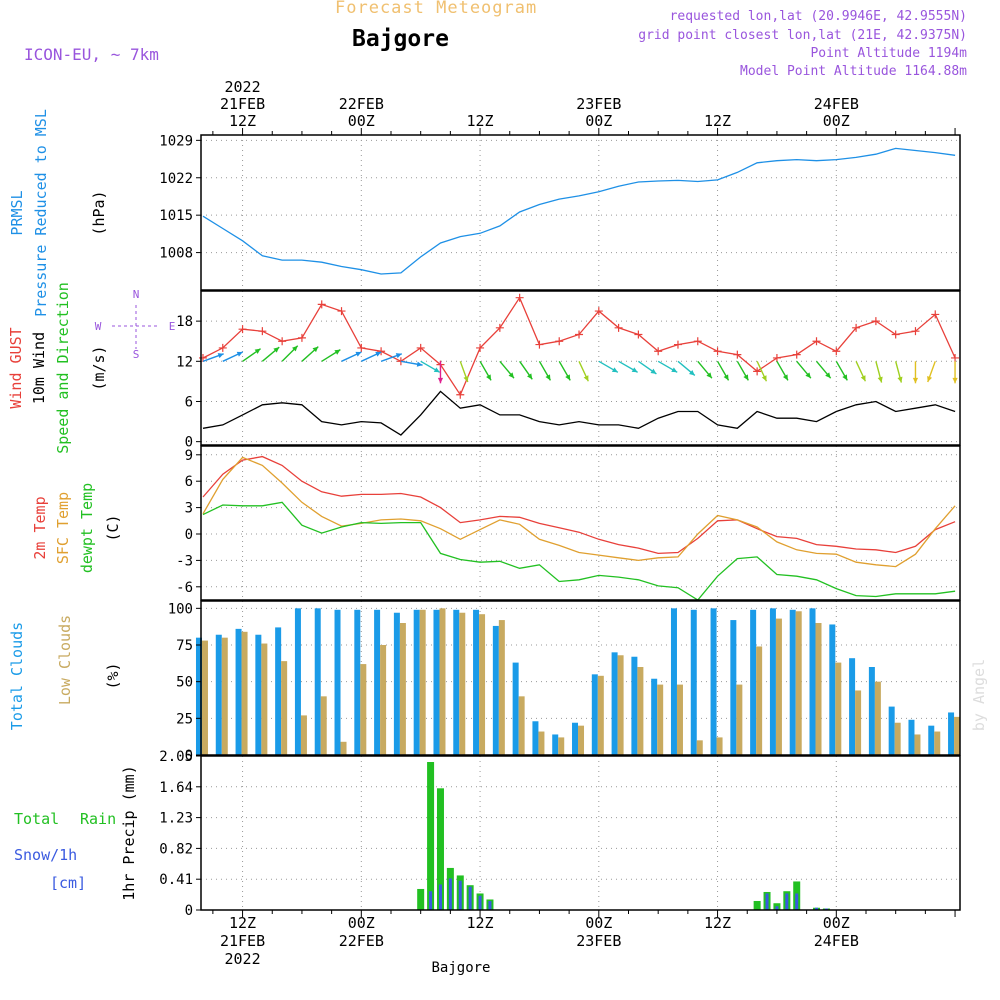 This screenshot has width=1000, height=1000. What do you see at coordinates (99, 367) in the screenshot?
I see `wind-unit: (m/s)` at bounding box center [99, 367].